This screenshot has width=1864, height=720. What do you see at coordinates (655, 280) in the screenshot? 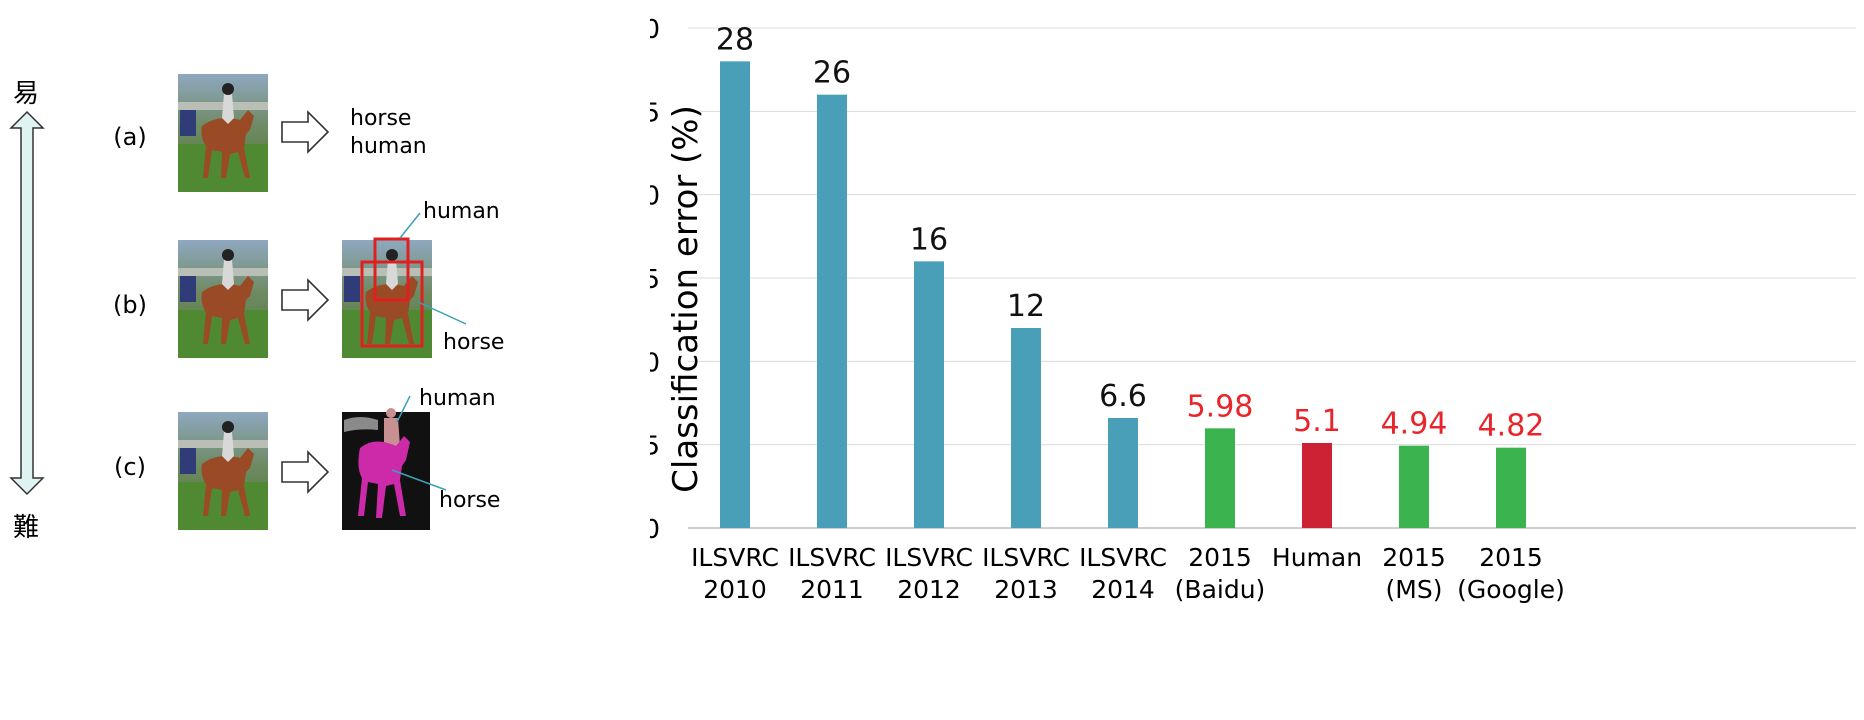
I see `y-tick-label: 15` at bounding box center [655, 280].